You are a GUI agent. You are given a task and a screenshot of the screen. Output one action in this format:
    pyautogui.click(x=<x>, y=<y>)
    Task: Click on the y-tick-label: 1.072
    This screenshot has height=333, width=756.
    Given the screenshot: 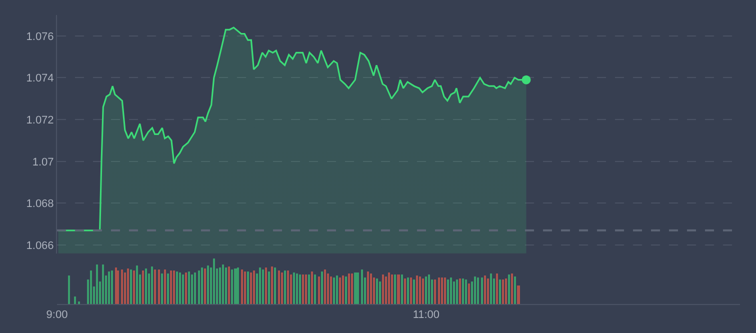 What is the action you would take?
    pyautogui.click(x=40, y=120)
    